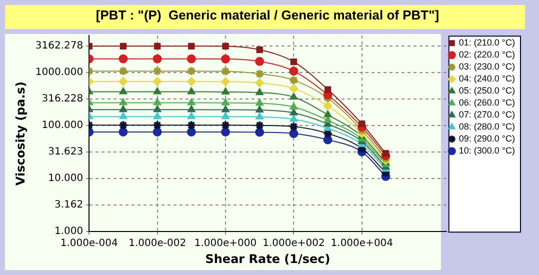 The width and height of the screenshot is (539, 275). What do you see at coordinates (362, 244) in the screenshot?
I see `x-tick-label: 1.000e+004` at bounding box center [362, 244].